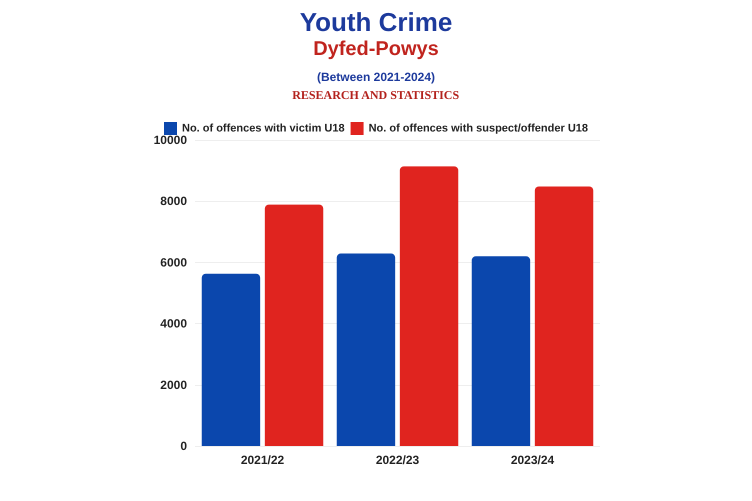  What do you see at coordinates (171, 140) in the screenshot?
I see `y-tick-label: 10000` at bounding box center [171, 140].